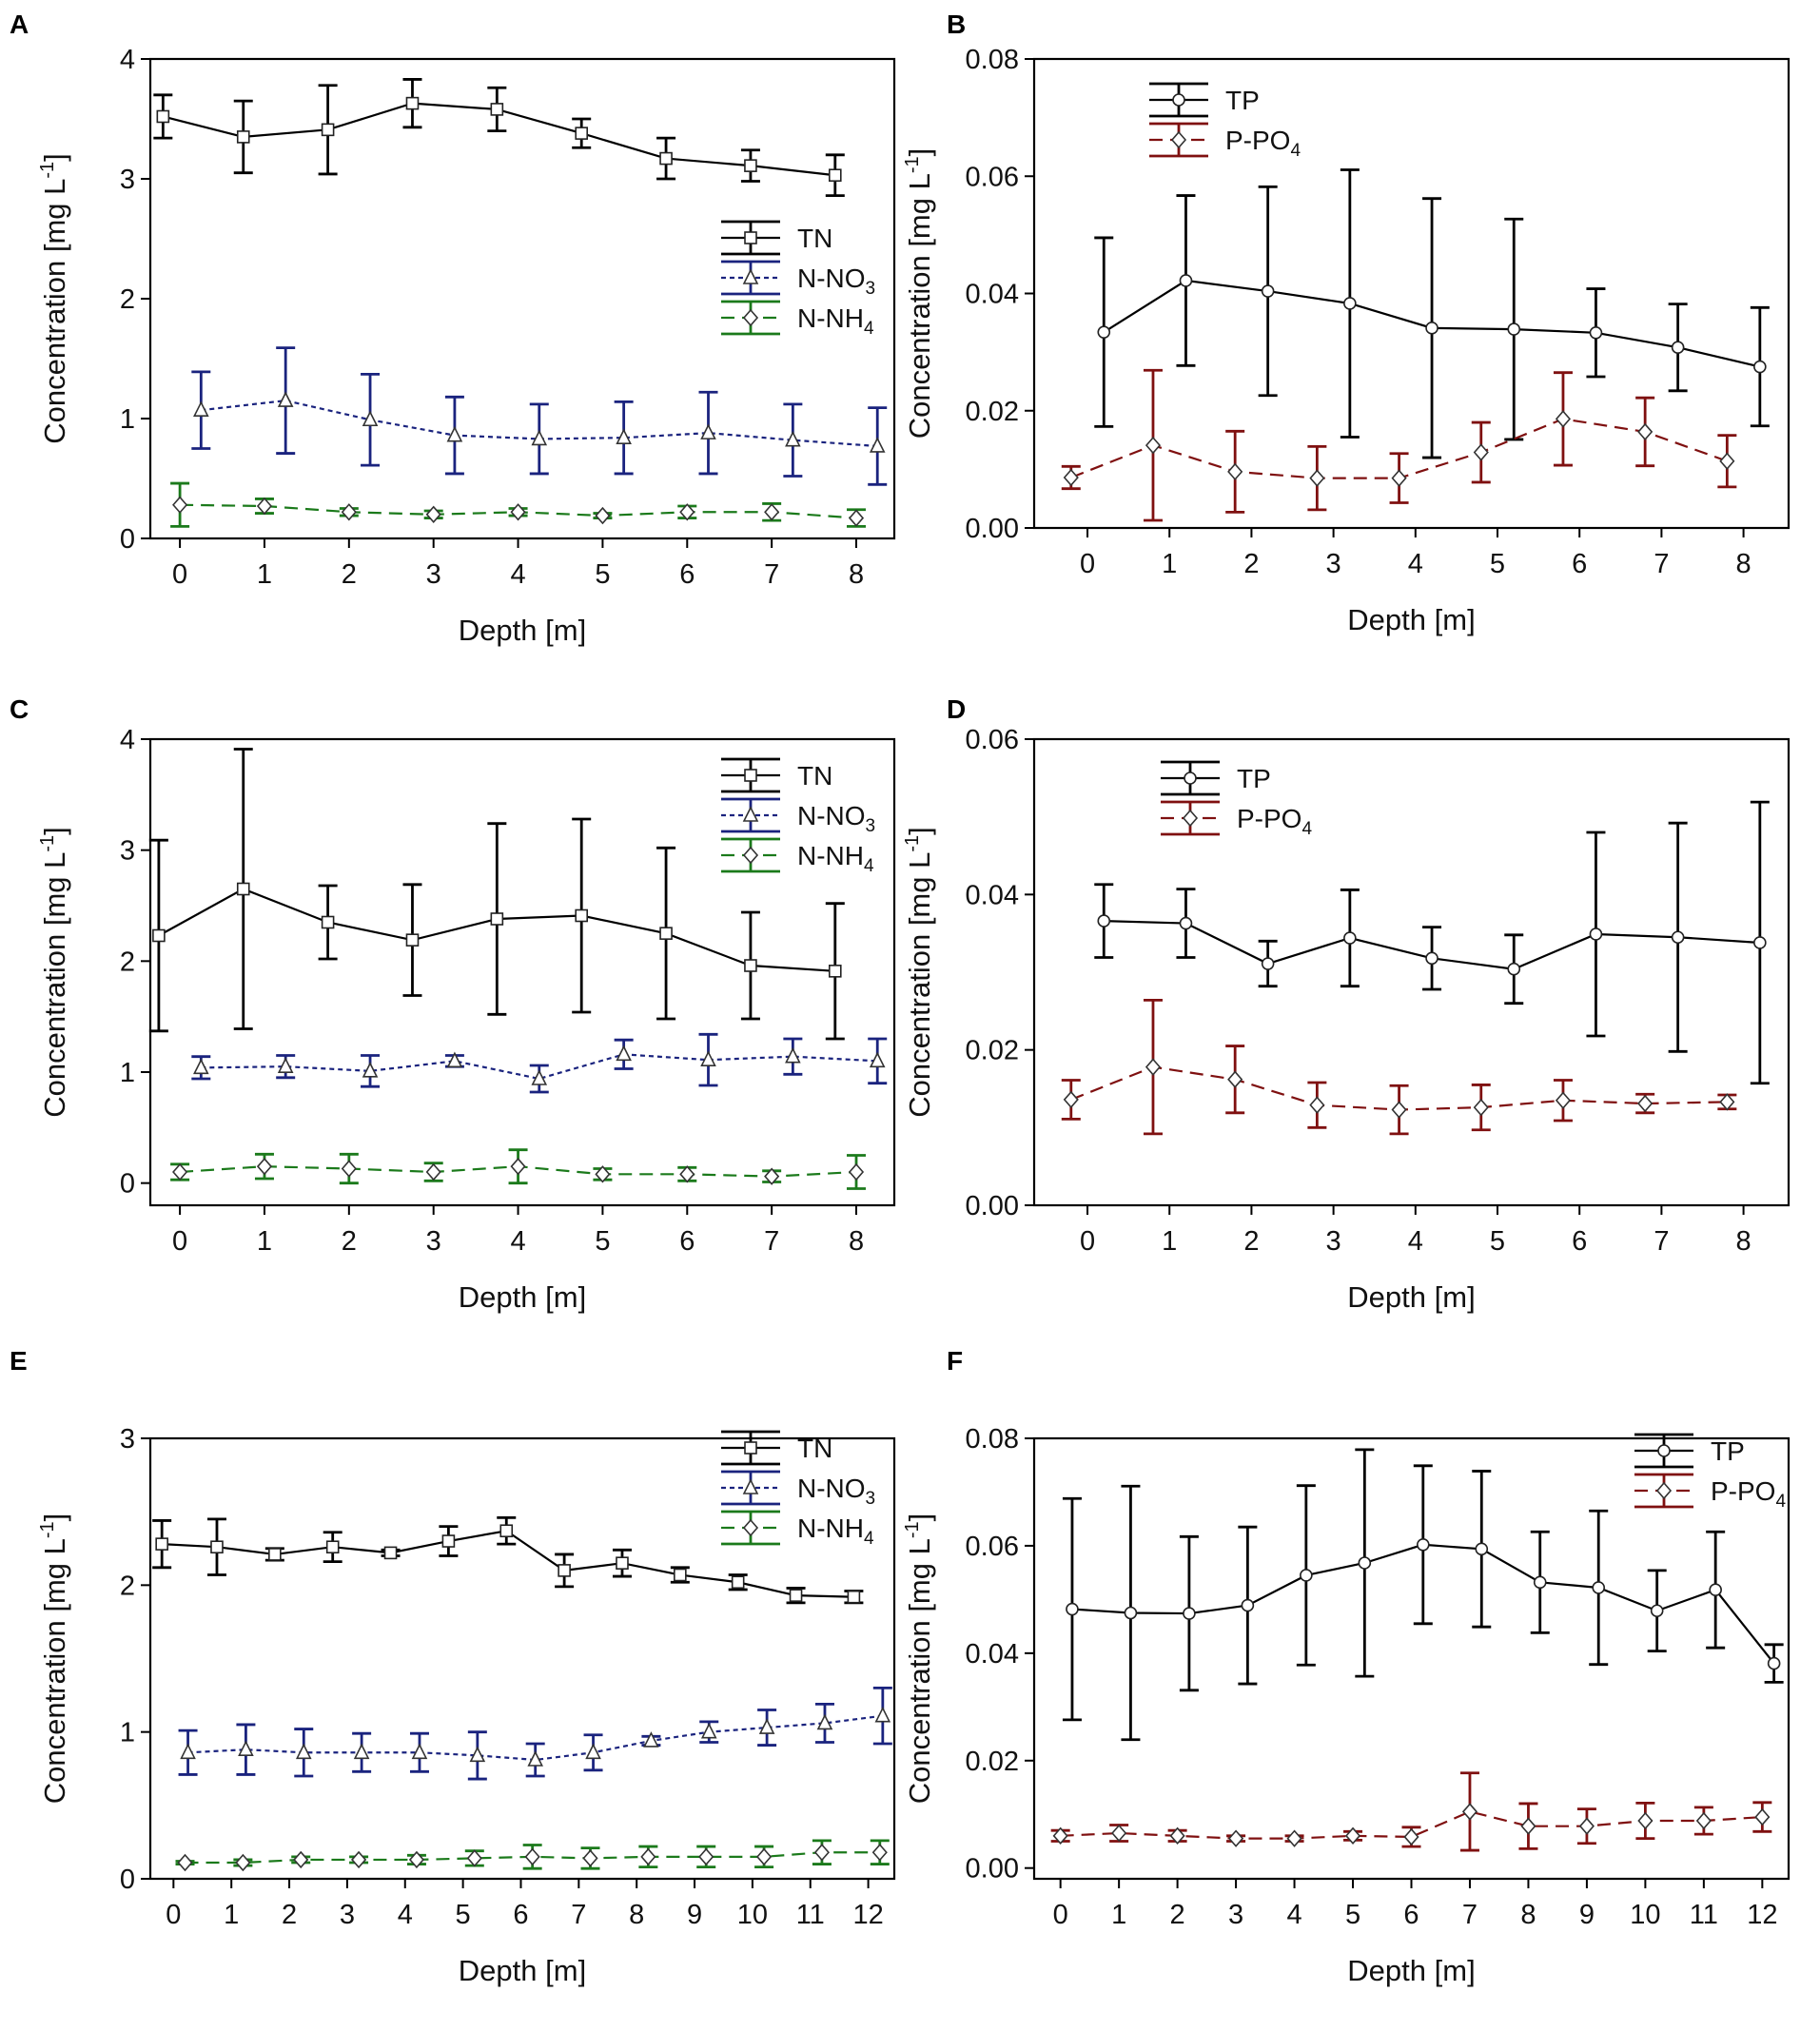 This screenshot has width=1820, height=2031. What do you see at coordinates (128, 851) in the screenshot?
I see `y-tick-label: 3` at bounding box center [128, 851].